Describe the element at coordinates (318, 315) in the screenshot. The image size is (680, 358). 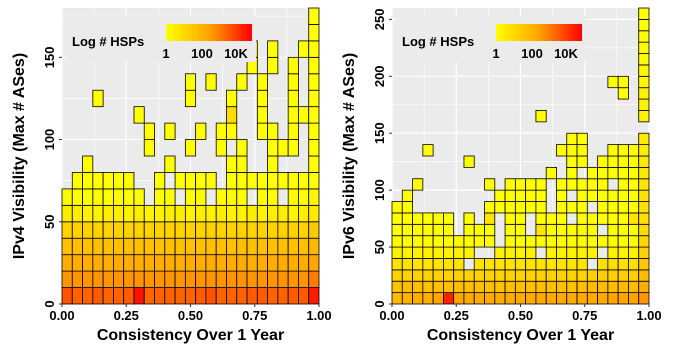
I see `x-tick-label: 1.00` at that location.